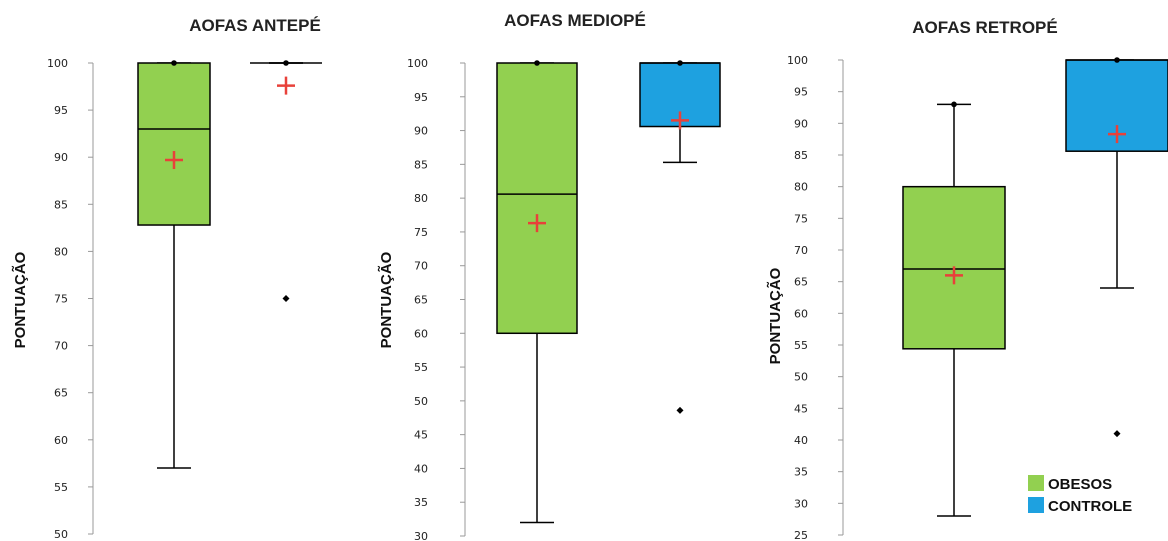 This screenshot has height=541, width=1168. Describe the element at coordinates (1080, 484) in the screenshot. I see `legend-label: OBESOS` at that location.